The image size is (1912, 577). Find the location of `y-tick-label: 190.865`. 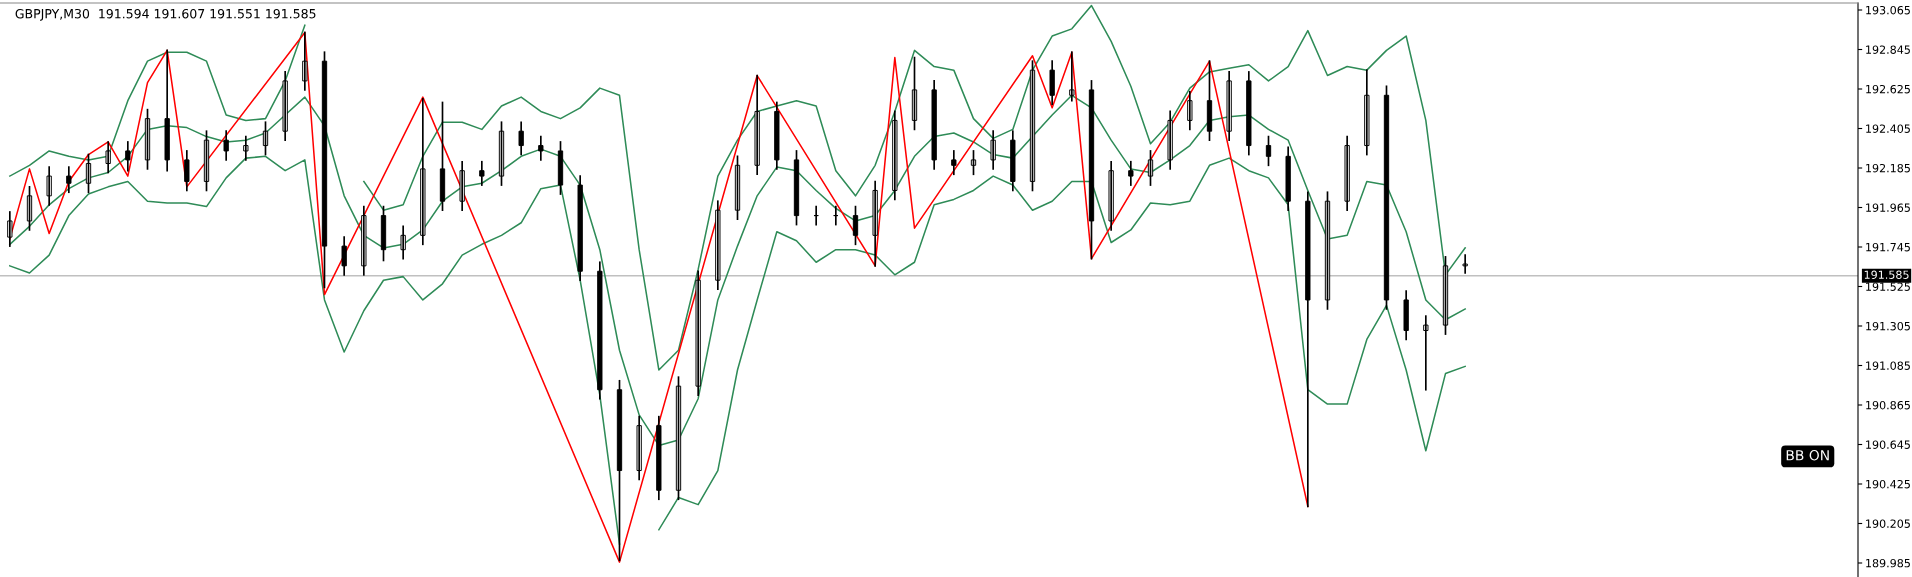

y-tick-label: 190.865 is located at coordinates (1888, 405).